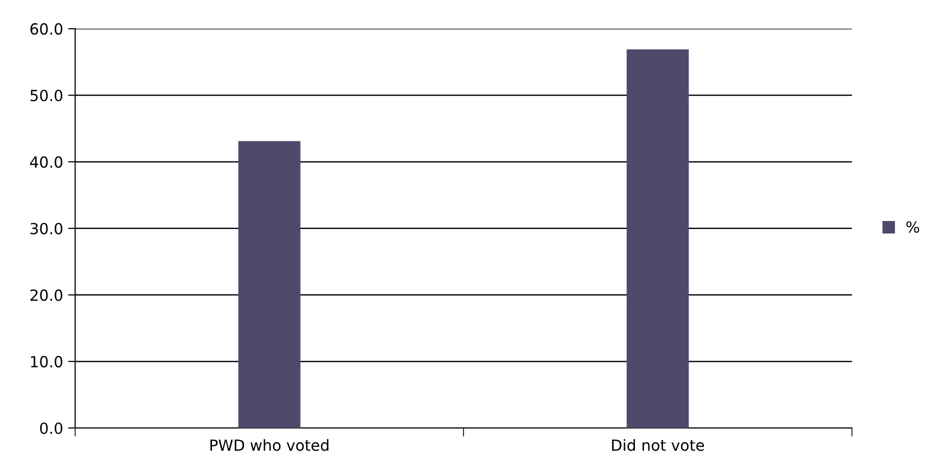  Describe the element at coordinates (46, 96) in the screenshot. I see `y-tick-label: 50.0` at that location.